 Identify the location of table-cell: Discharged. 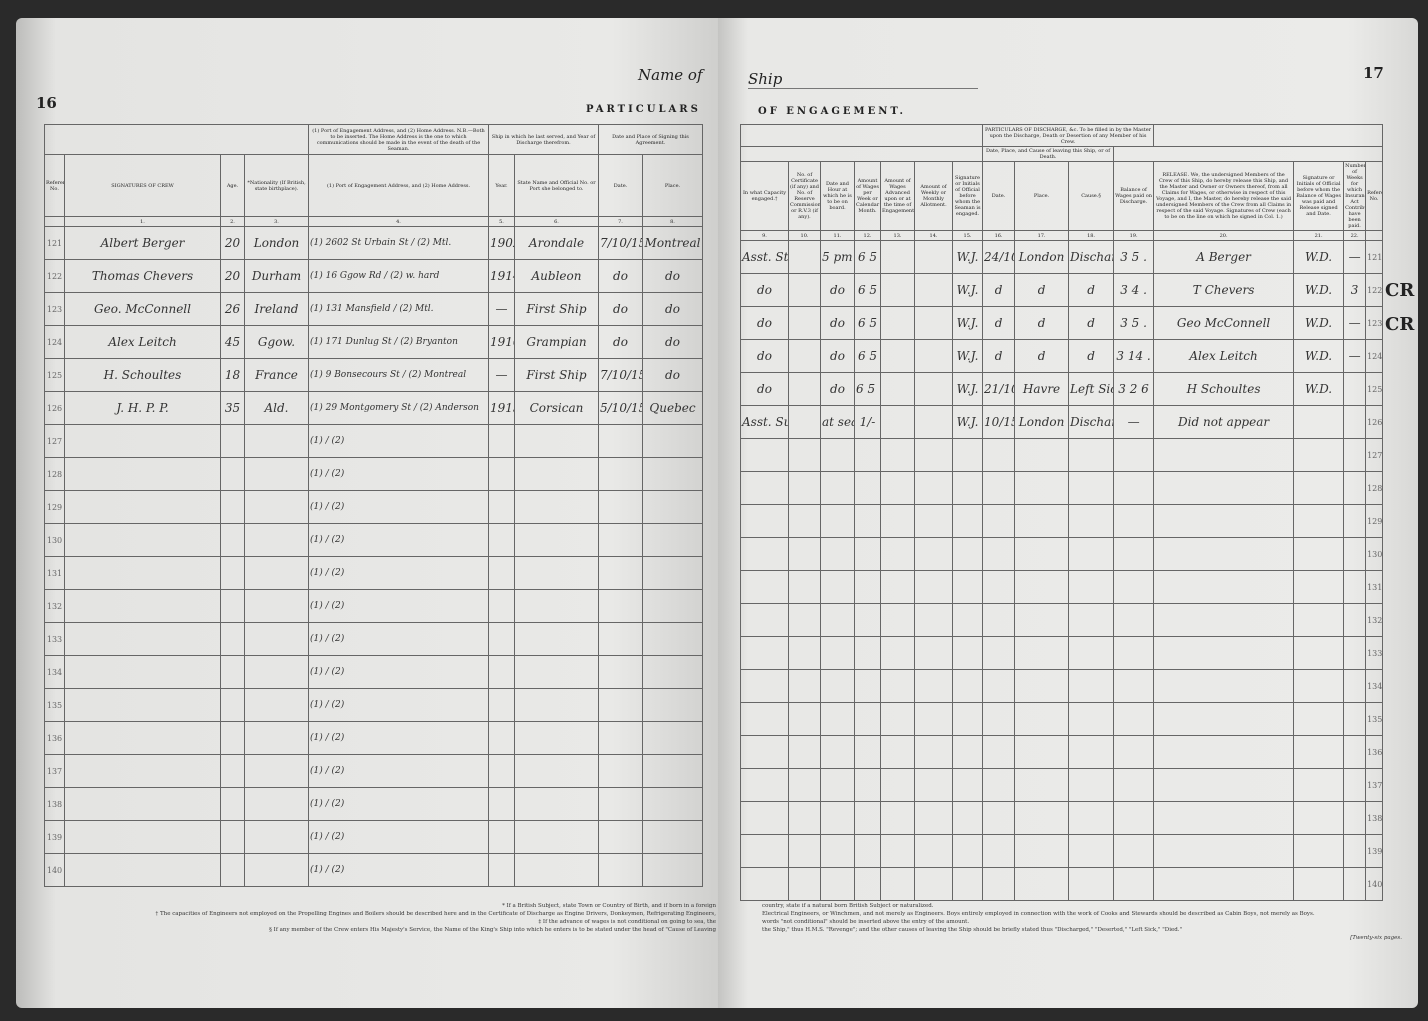
(1091, 422).